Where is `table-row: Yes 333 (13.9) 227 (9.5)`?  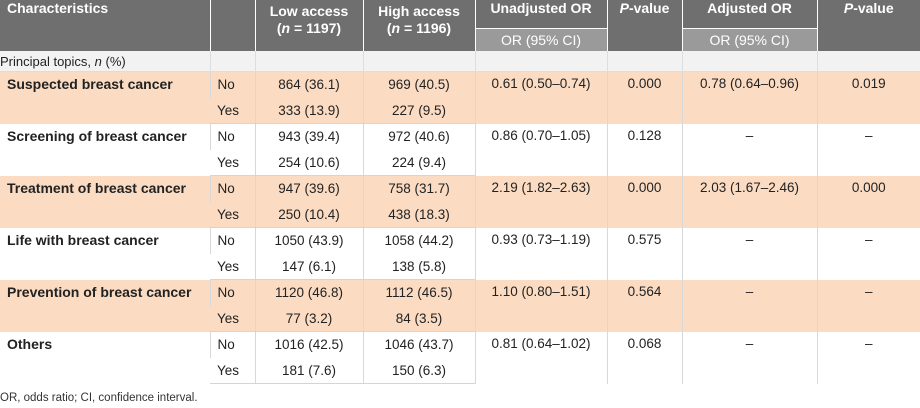
table-row: Yes 333 (13.9) 227 (9.5) is located at coordinates (460, 110).